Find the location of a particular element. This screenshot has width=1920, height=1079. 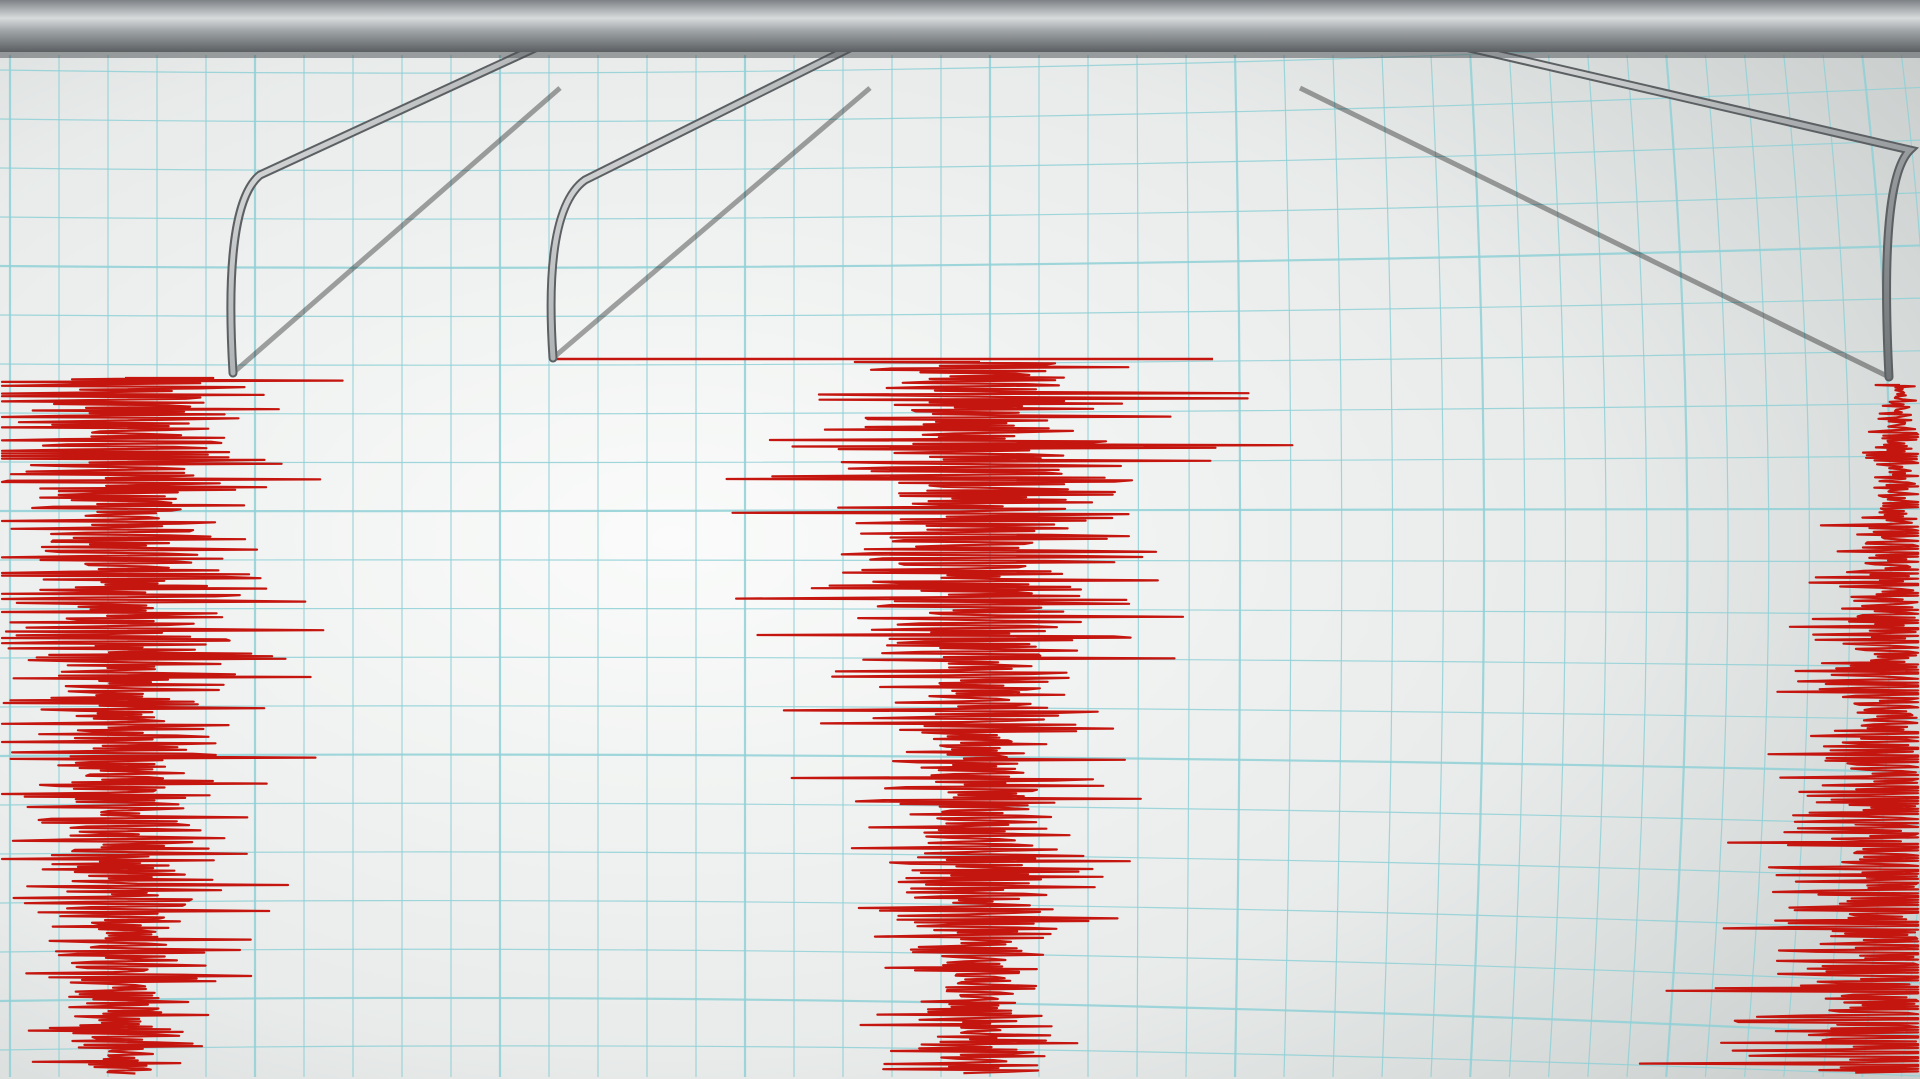

trace-right is located at coordinates (1779, 728).